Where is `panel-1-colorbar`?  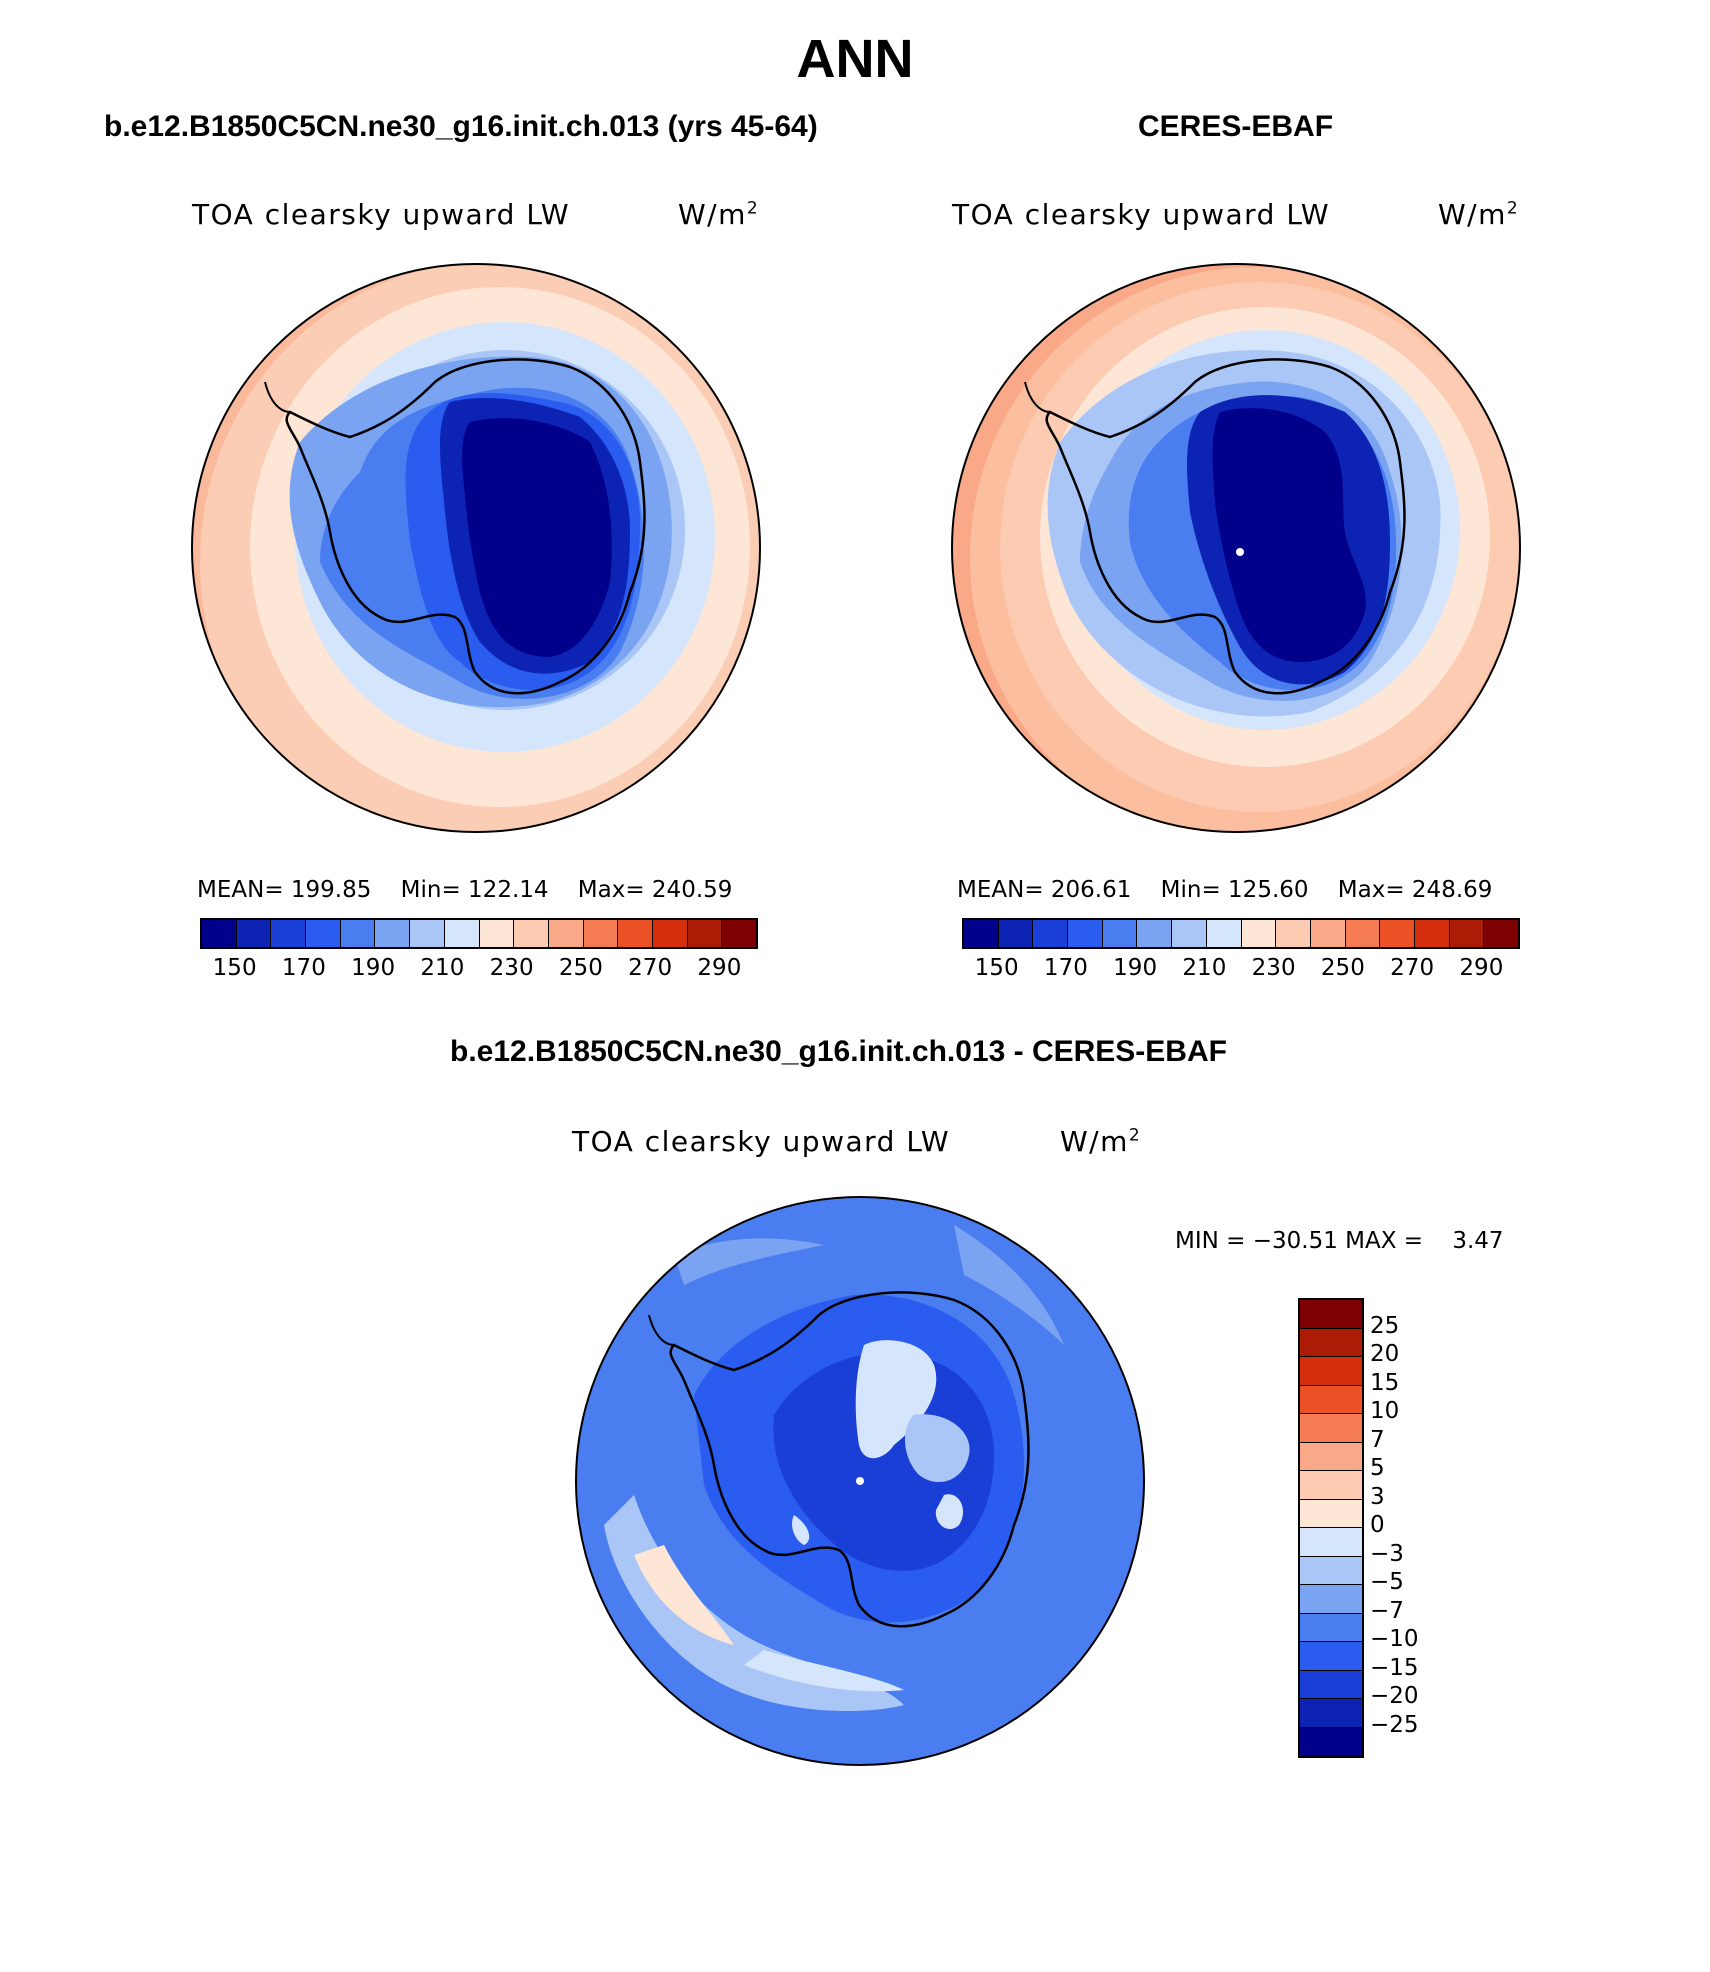
panel-1-colorbar is located at coordinates (479, 933).